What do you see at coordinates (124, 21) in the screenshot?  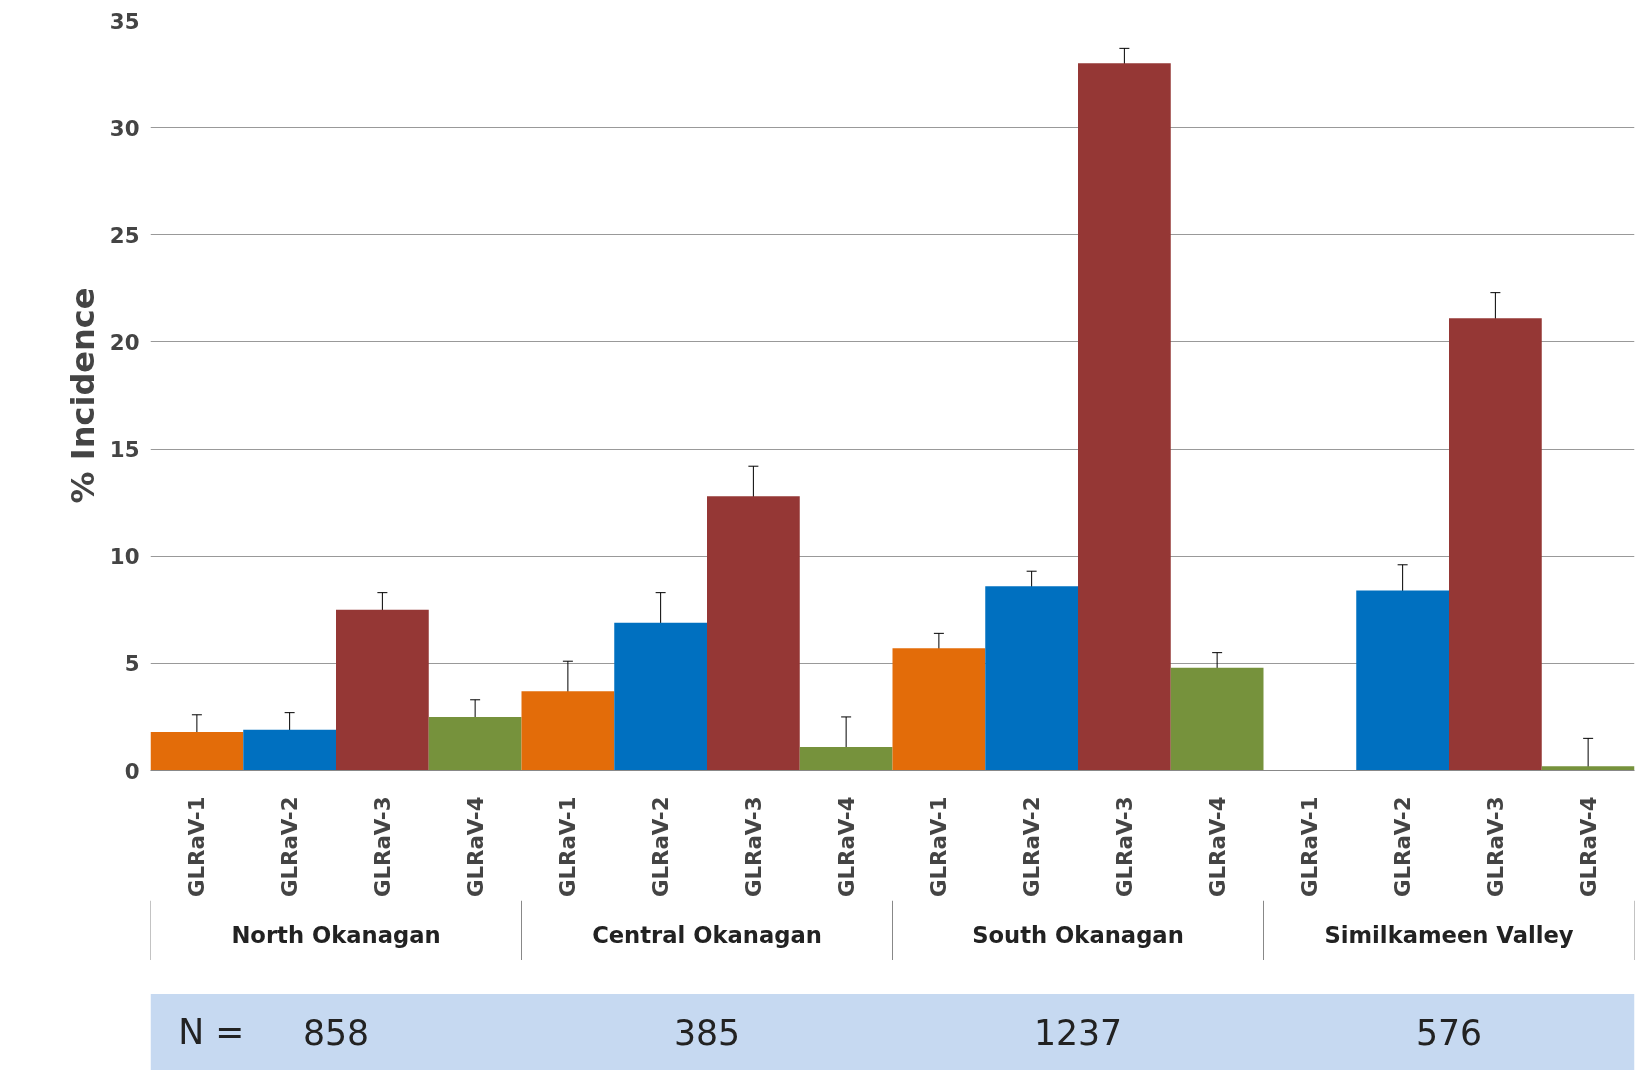 I see `y-tick-label: 35` at bounding box center [124, 21].